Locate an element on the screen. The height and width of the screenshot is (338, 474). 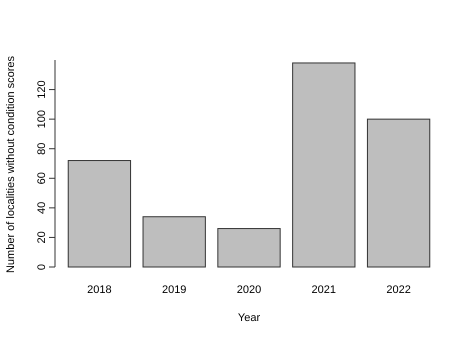
y-tick-label: 120 is located at coordinates (42, 89).